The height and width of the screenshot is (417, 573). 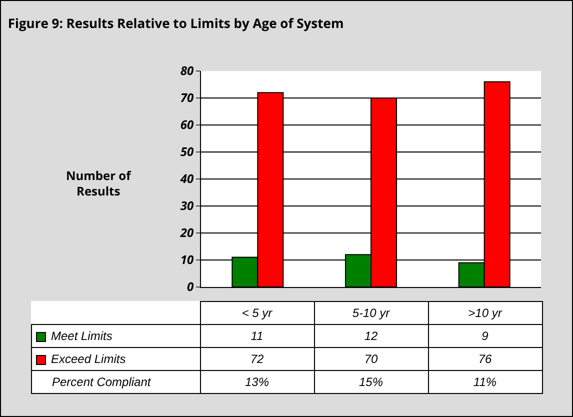 I want to click on y-tick-label: 40, so click(x=186, y=179).